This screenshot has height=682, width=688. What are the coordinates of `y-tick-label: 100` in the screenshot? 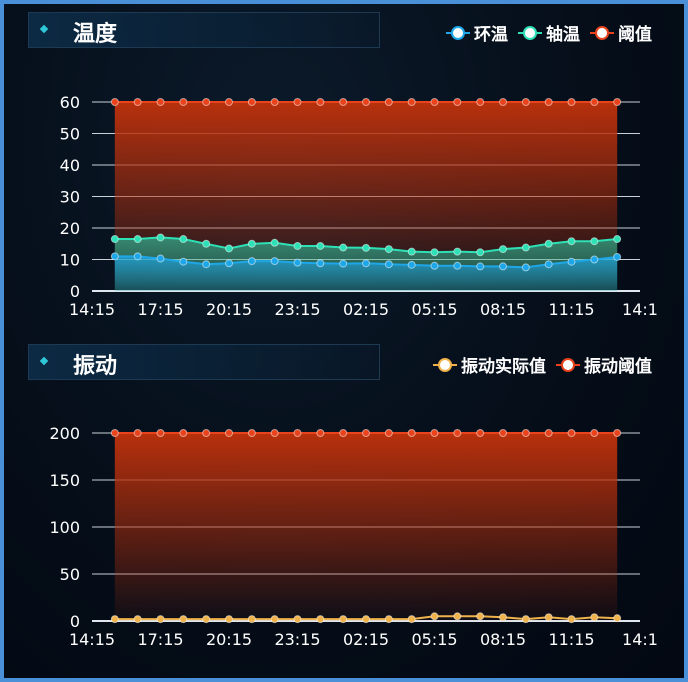 It's located at (64, 527).